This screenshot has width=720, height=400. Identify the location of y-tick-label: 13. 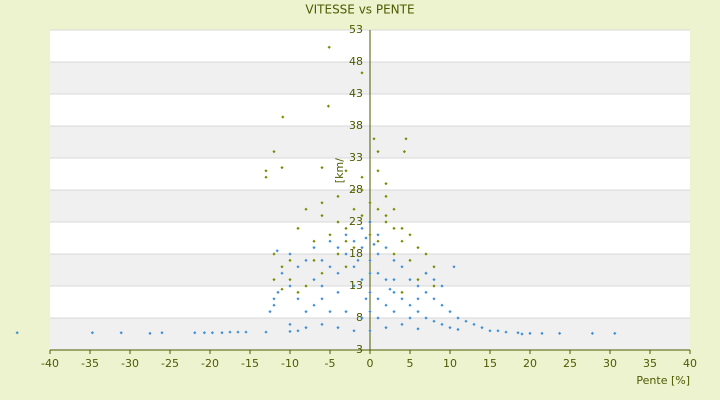
(356, 285).